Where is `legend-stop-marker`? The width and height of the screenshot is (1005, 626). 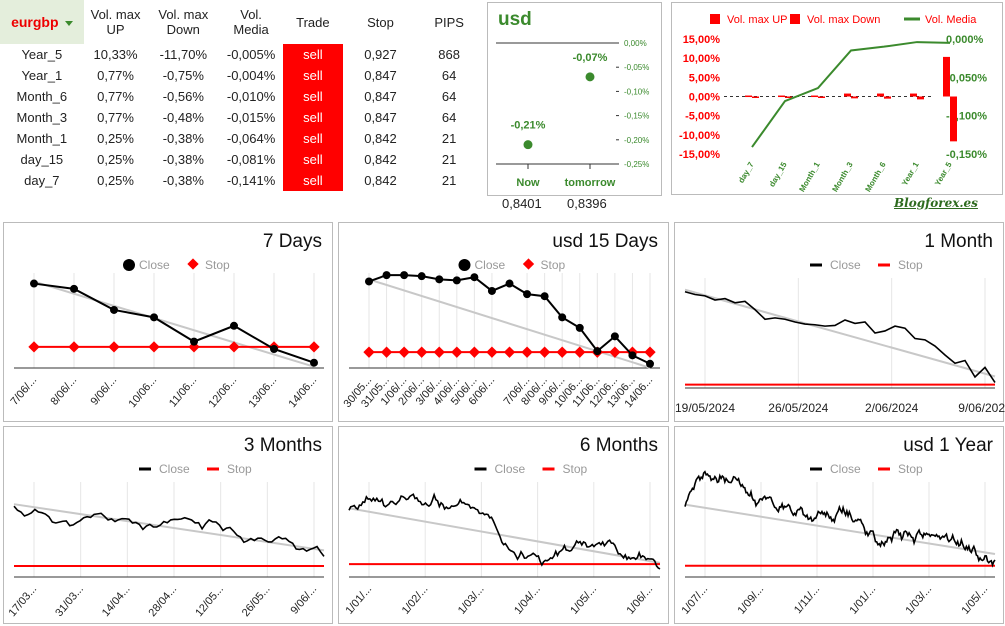 legend-stop-marker is located at coordinates (528, 264).